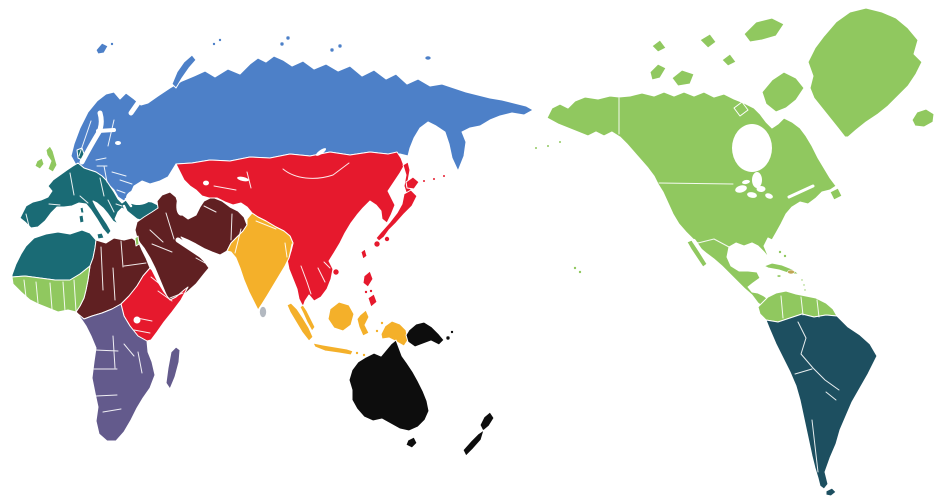 The image size is (950, 500). Describe the element at coordinates (473, 443) in the screenshot. I see `new-zealand-south-island` at that location.